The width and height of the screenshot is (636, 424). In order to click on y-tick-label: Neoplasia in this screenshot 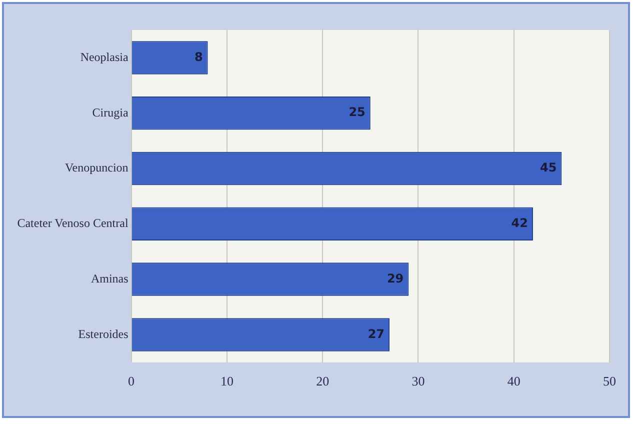, I will do `click(104, 57)`.